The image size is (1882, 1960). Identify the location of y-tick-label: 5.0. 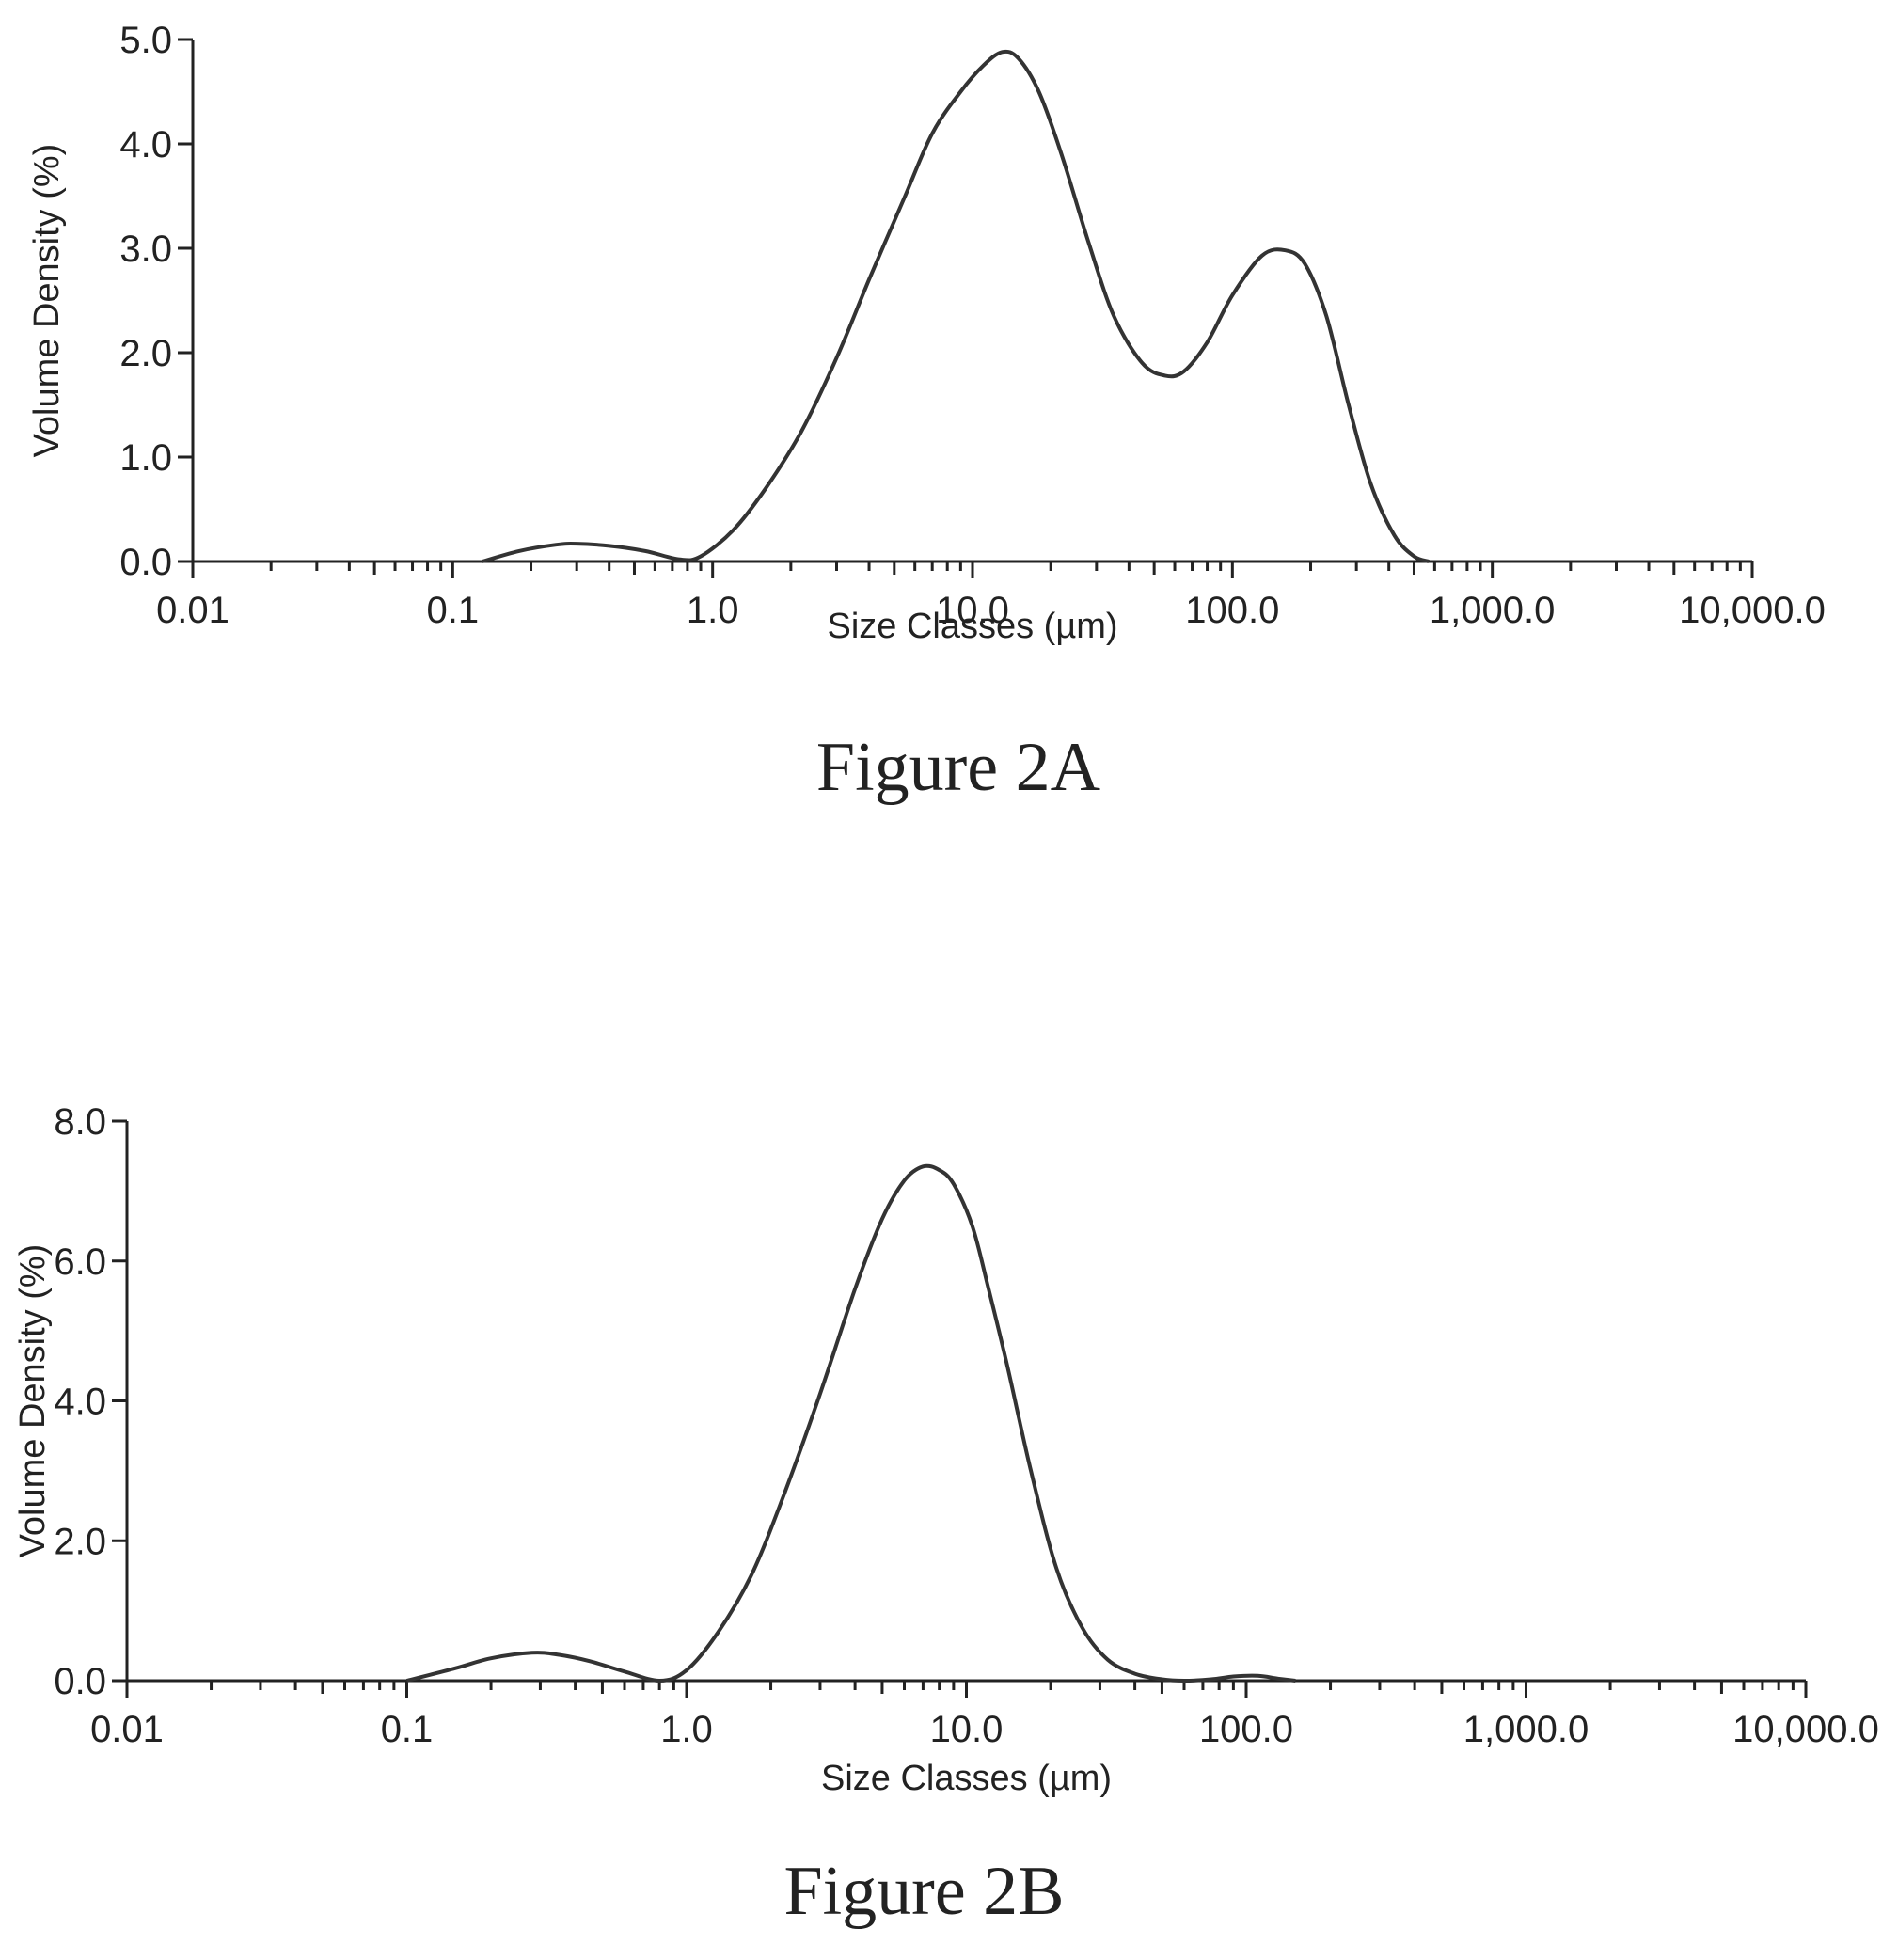
(145, 41).